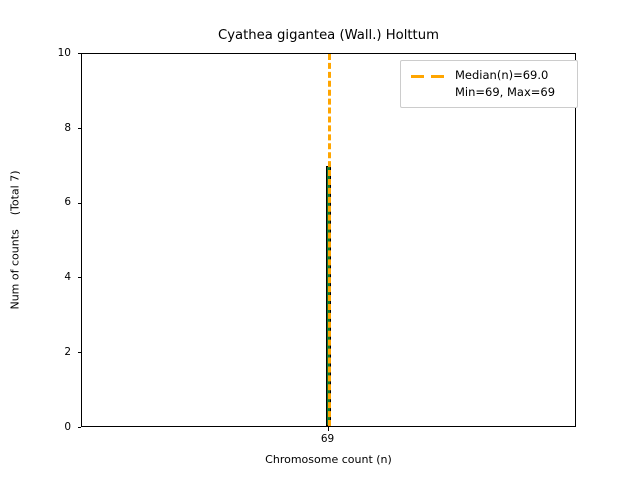 This screenshot has height=480, width=640. I want to click on legend-entry-minmax: Min=69, Max=69, so click(489, 92).